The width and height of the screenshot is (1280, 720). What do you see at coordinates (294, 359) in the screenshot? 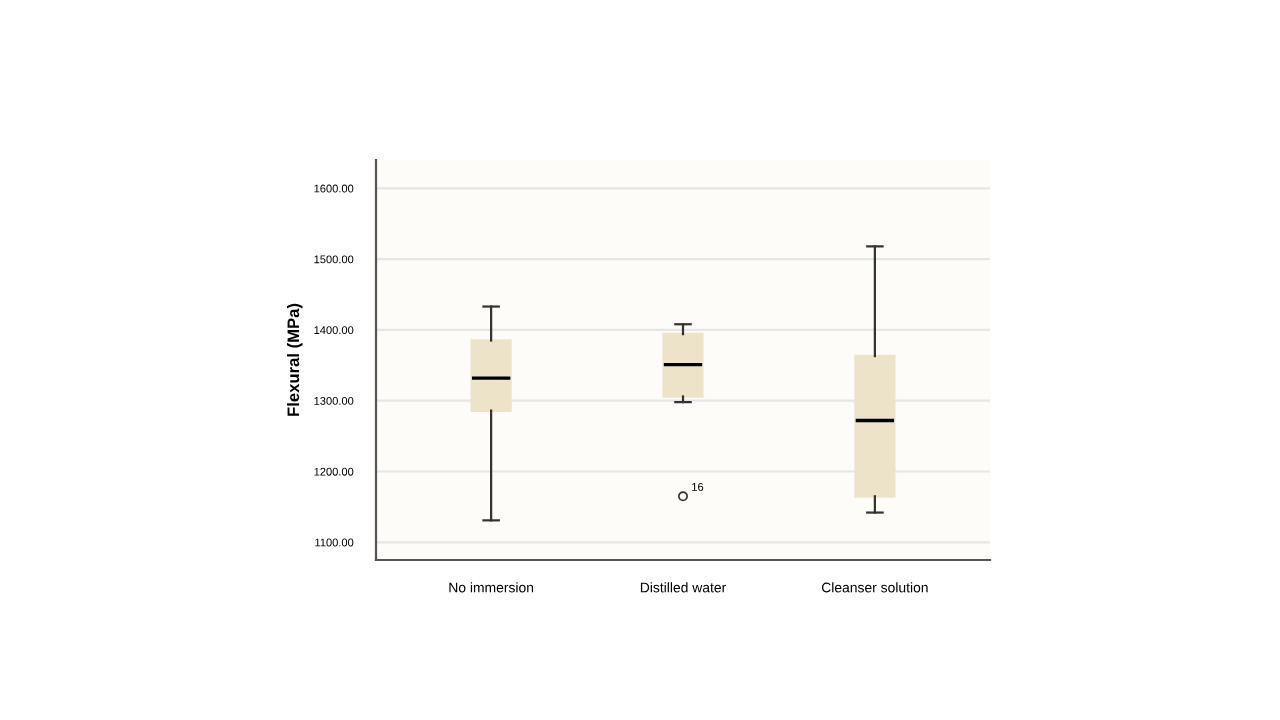
I see `y-axis-title: Flexural (MPa)` at bounding box center [294, 359].